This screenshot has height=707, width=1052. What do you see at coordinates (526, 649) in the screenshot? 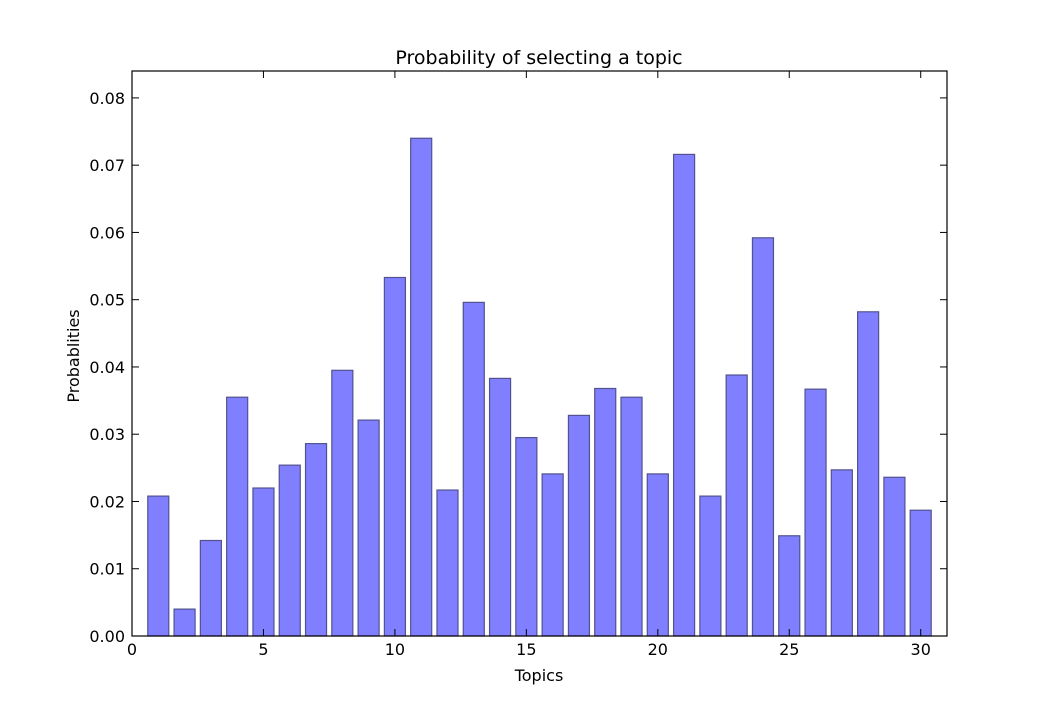
I see `x-tick-label: 15` at bounding box center [526, 649].